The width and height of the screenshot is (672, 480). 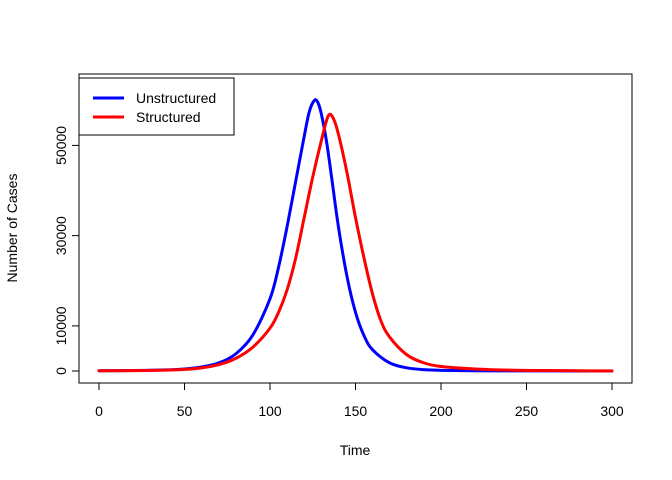 What do you see at coordinates (61, 371) in the screenshot?
I see `y-tick-label: 0` at bounding box center [61, 371].